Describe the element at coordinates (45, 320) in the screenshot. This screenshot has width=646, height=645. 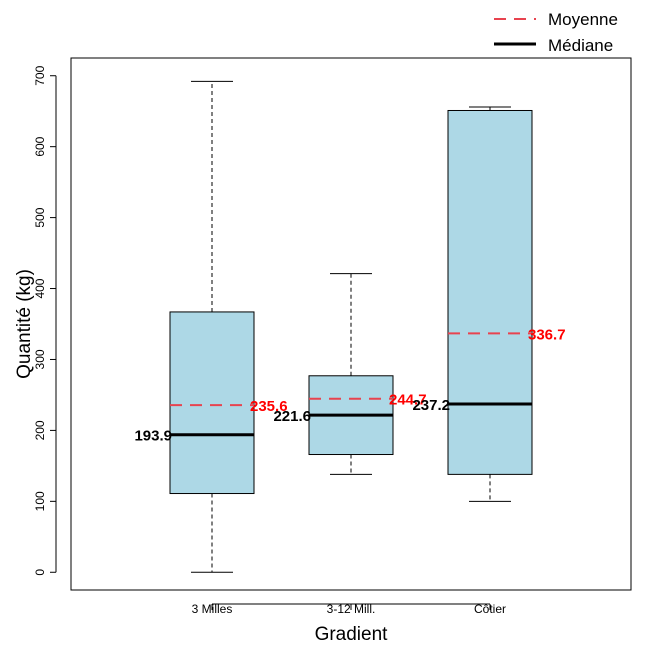
I see `y-axis: 0 100 200 300 400 500 600 700` at that location.